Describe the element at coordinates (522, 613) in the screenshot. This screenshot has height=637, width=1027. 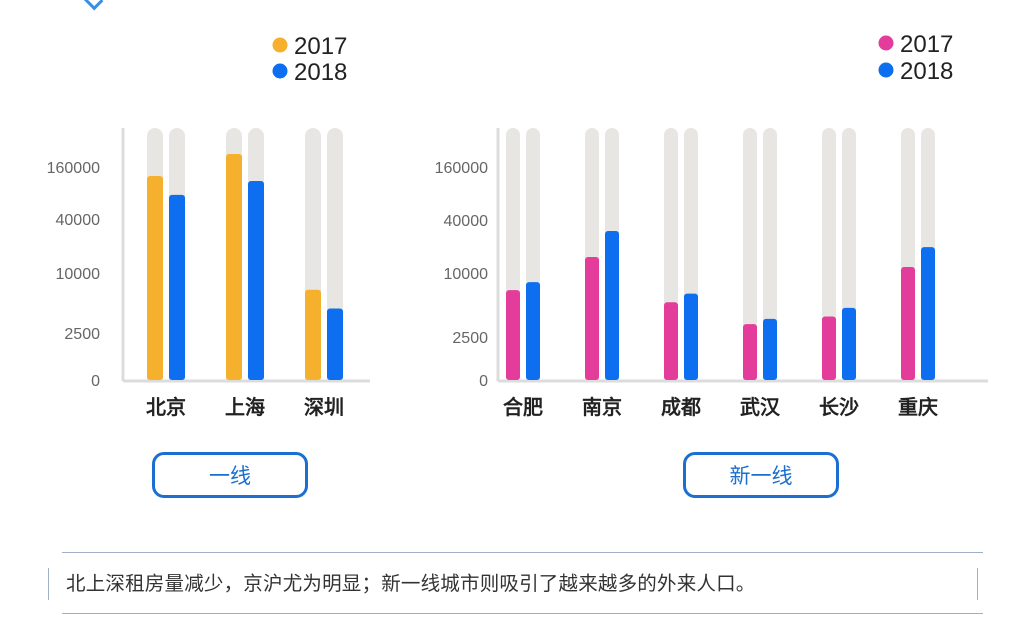
I see `divider-bottom` at that location.